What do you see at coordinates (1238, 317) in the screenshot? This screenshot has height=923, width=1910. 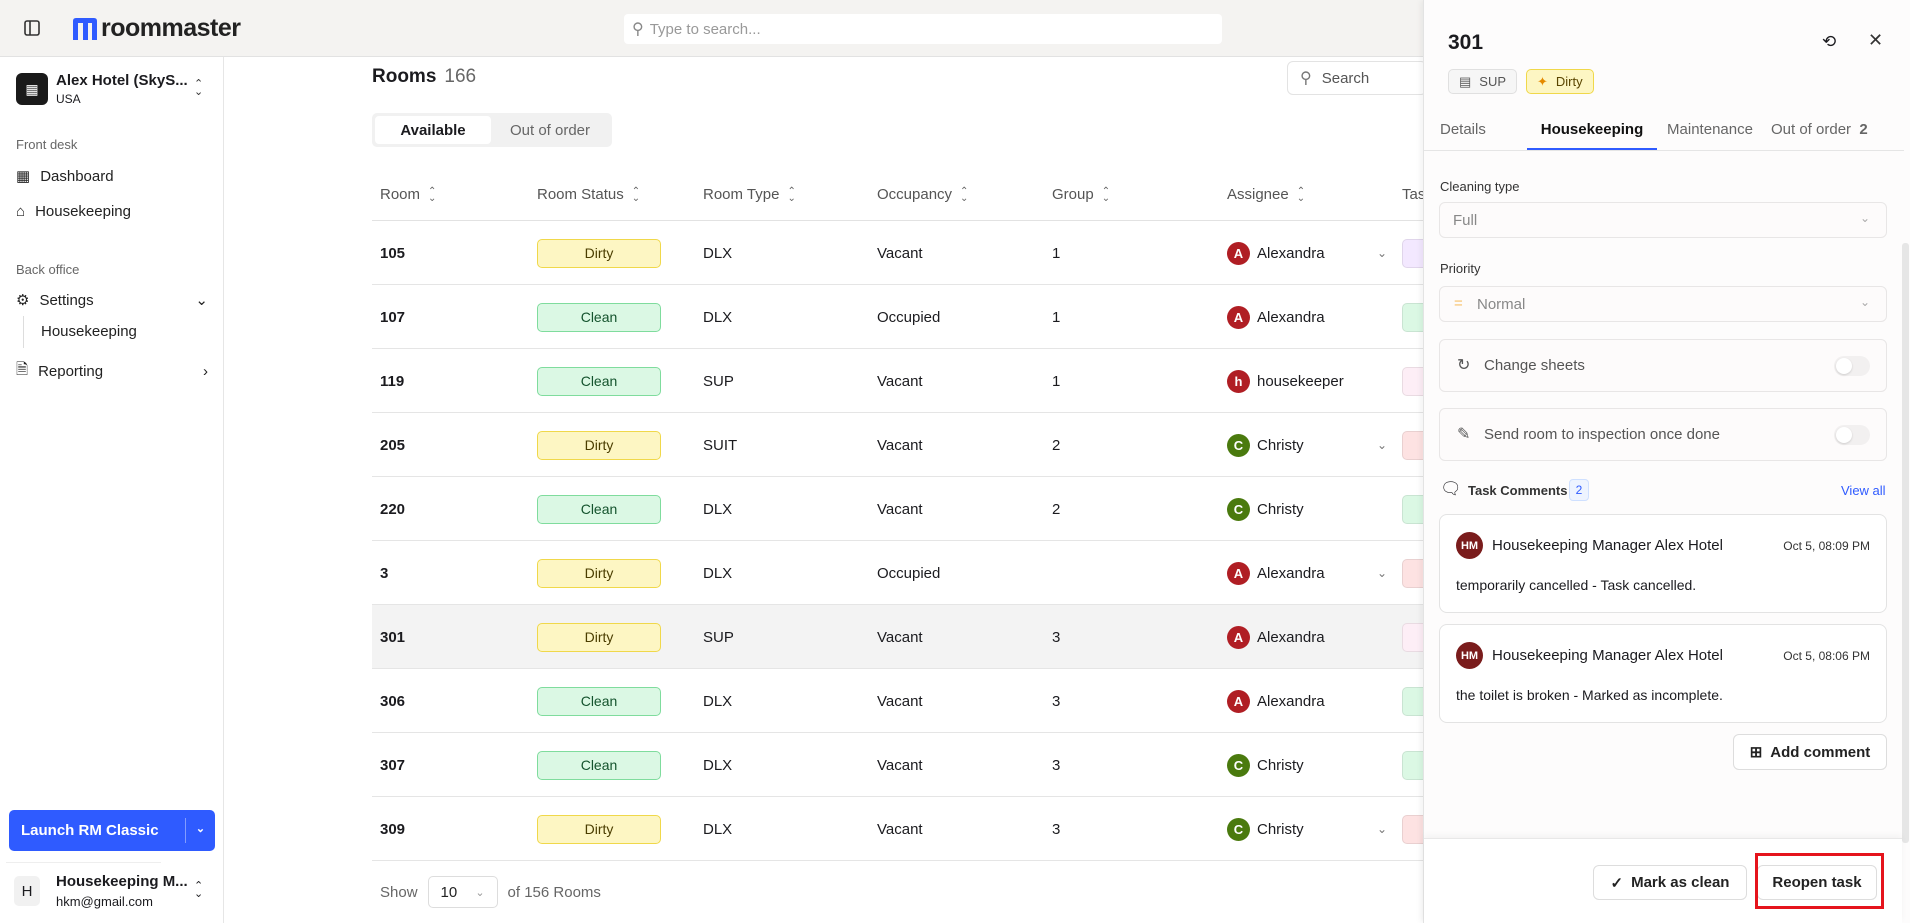 I see `avatar: A` at bounding box center [1238, 317].